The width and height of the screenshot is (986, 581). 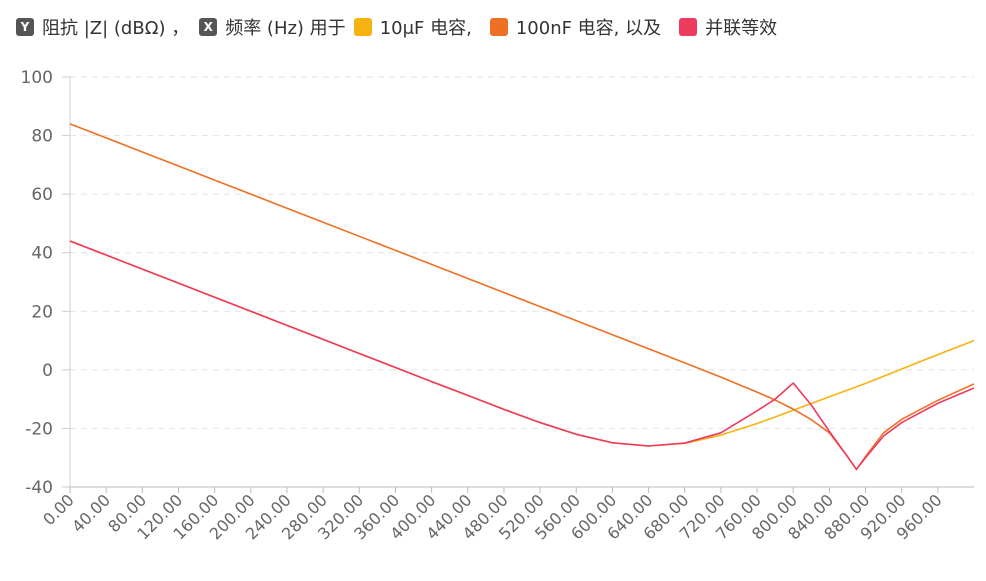 What do you see at coordinates (285, 28) in the screenshot?
I see `x-axis-label: 频率 (Hz) 用于` at bounding box center [285, 28].